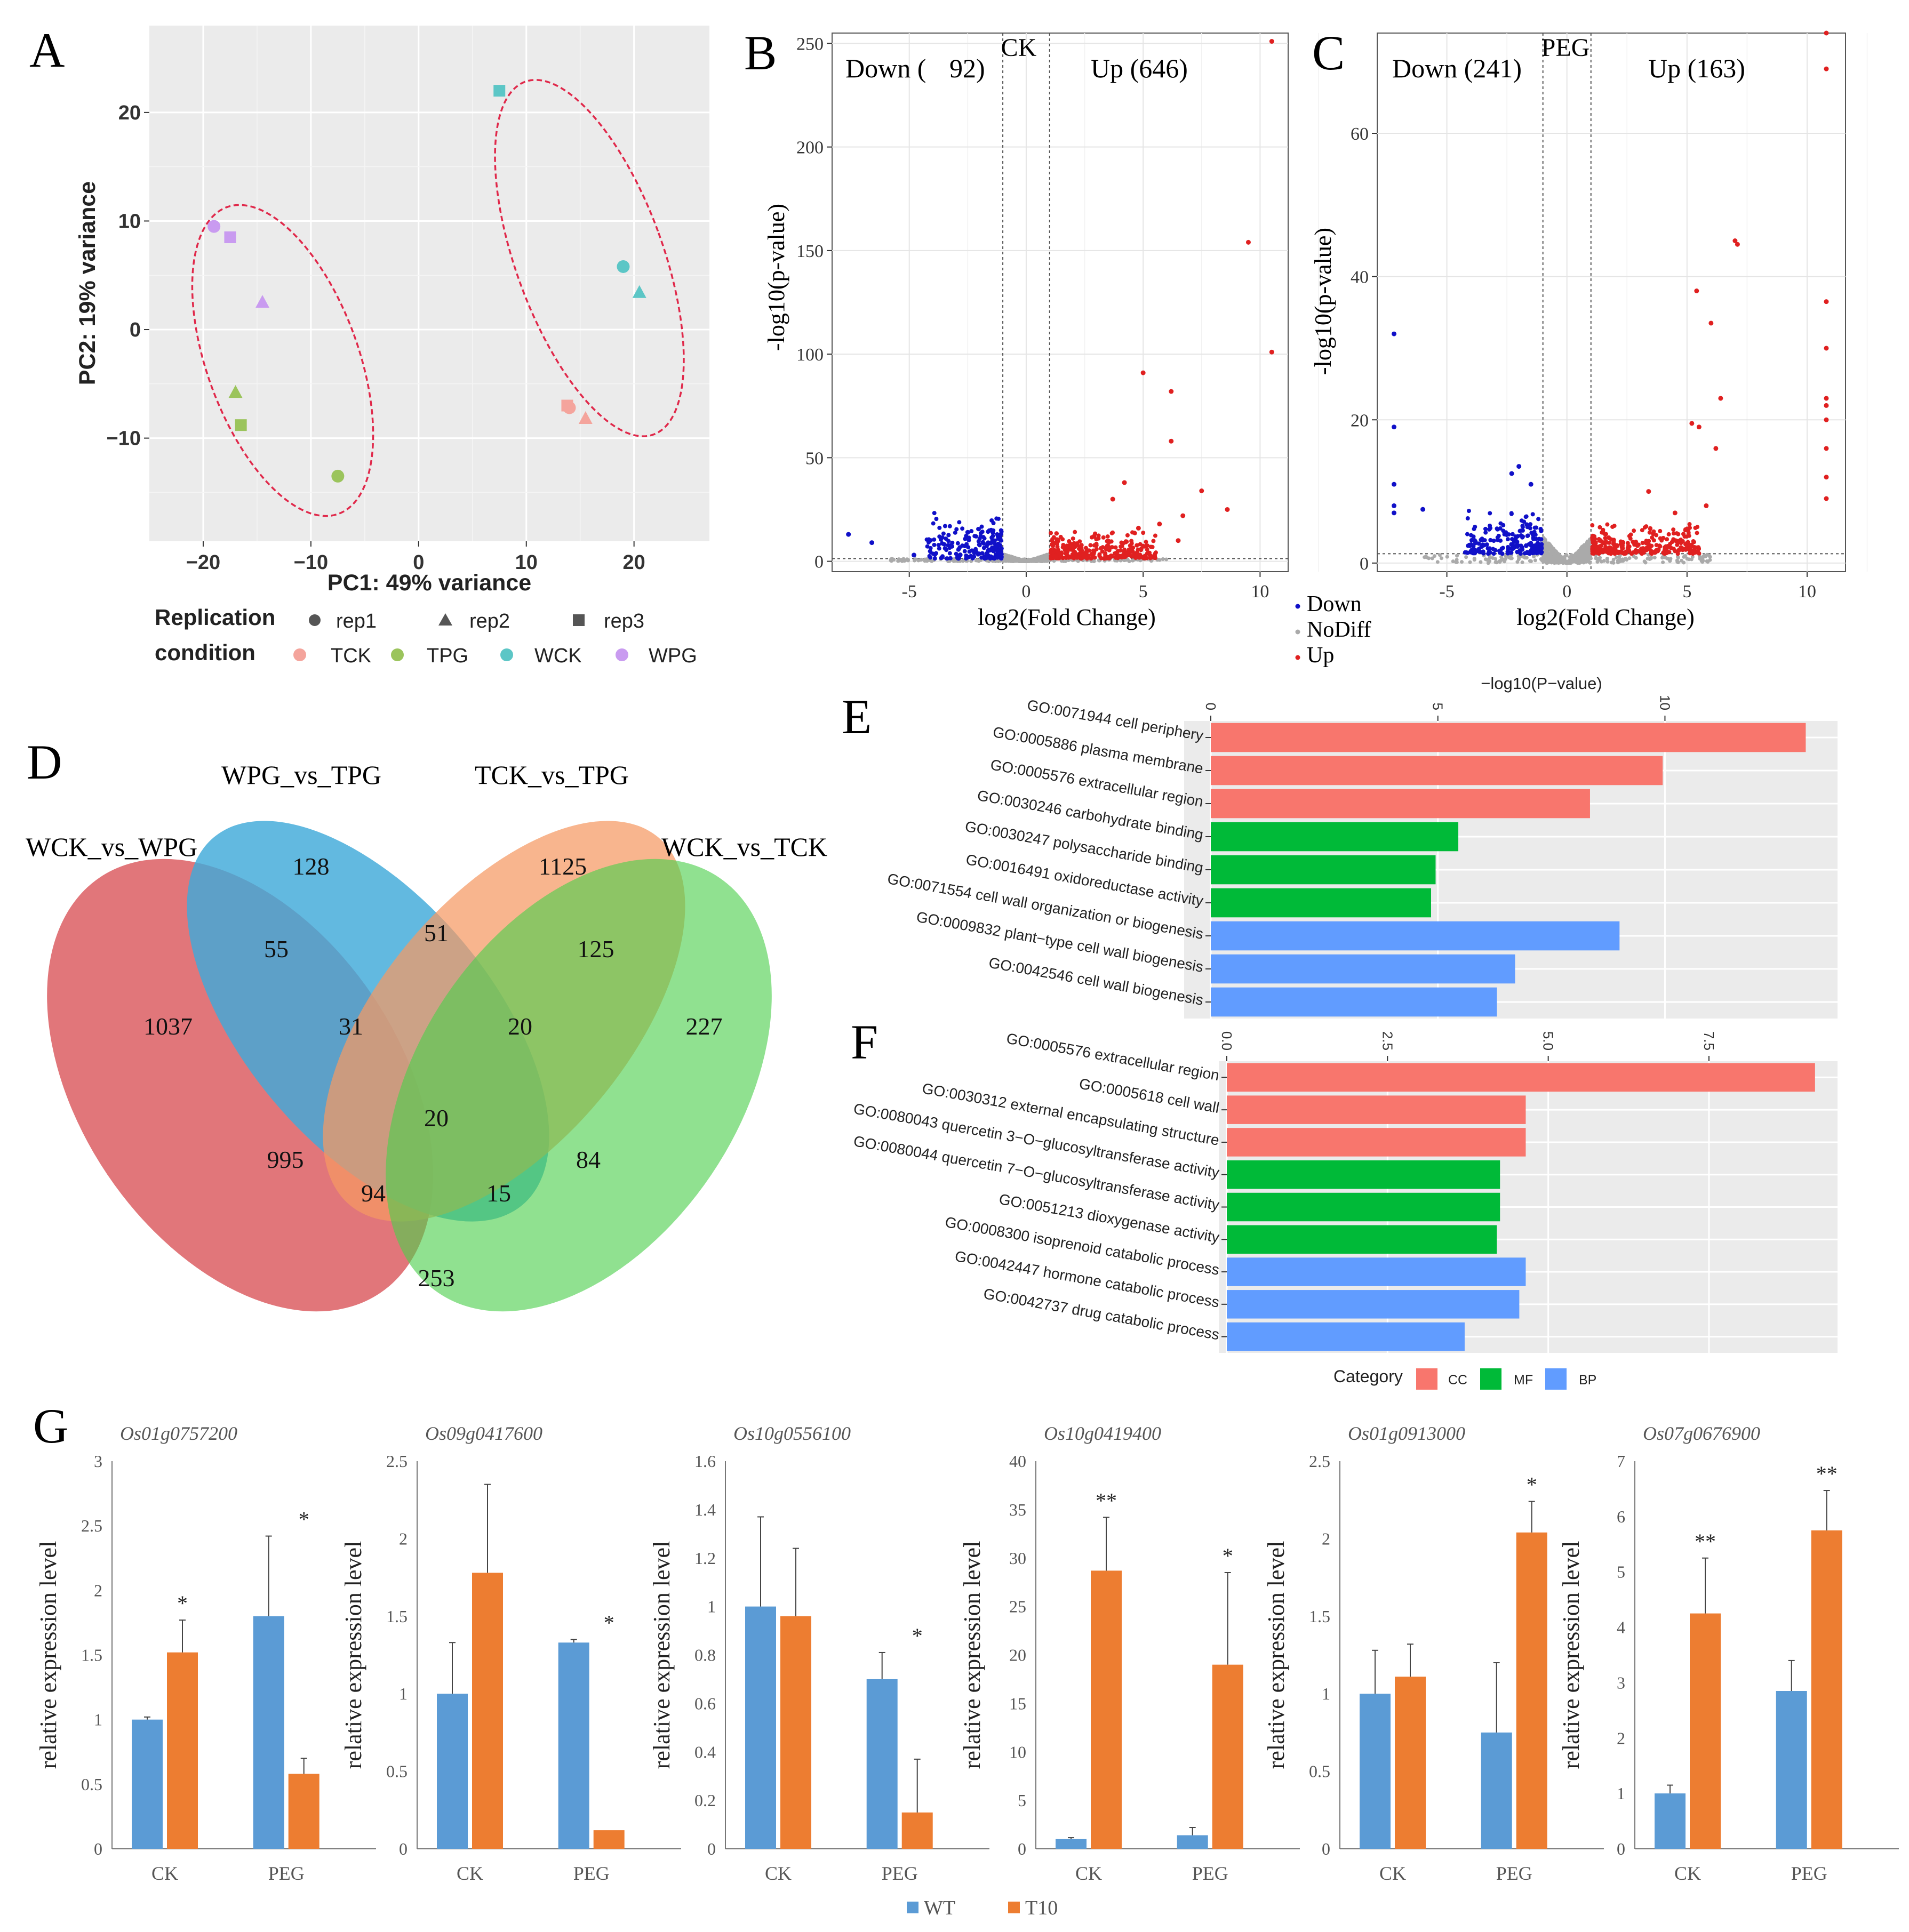  I want to click on pca-xtick-label: −20, so click(203, 562).